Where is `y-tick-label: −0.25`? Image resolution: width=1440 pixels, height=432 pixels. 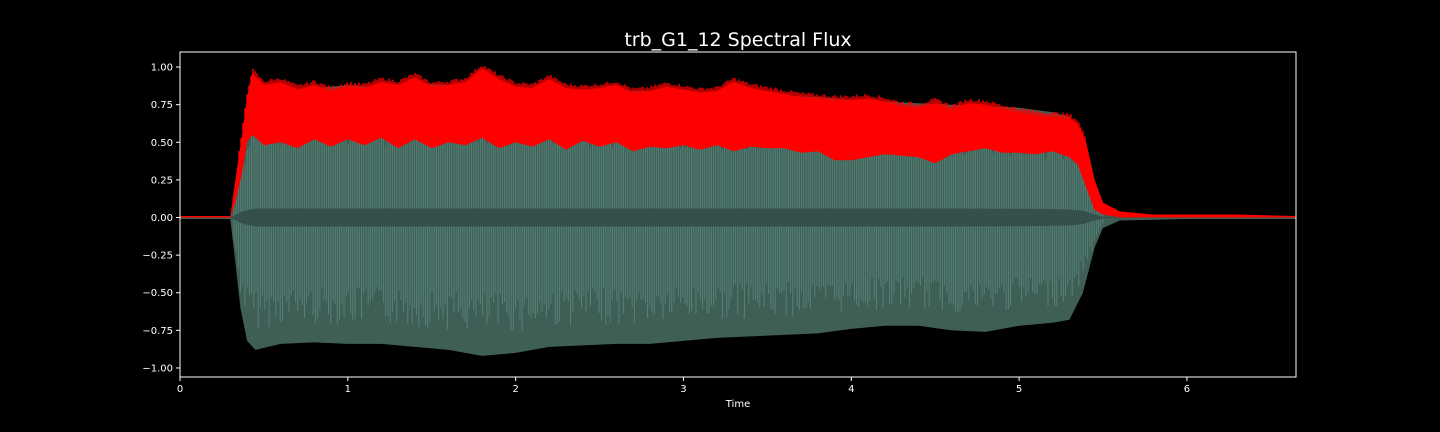
y-tick-label: −0.25 is located at coordinates (157, 256).